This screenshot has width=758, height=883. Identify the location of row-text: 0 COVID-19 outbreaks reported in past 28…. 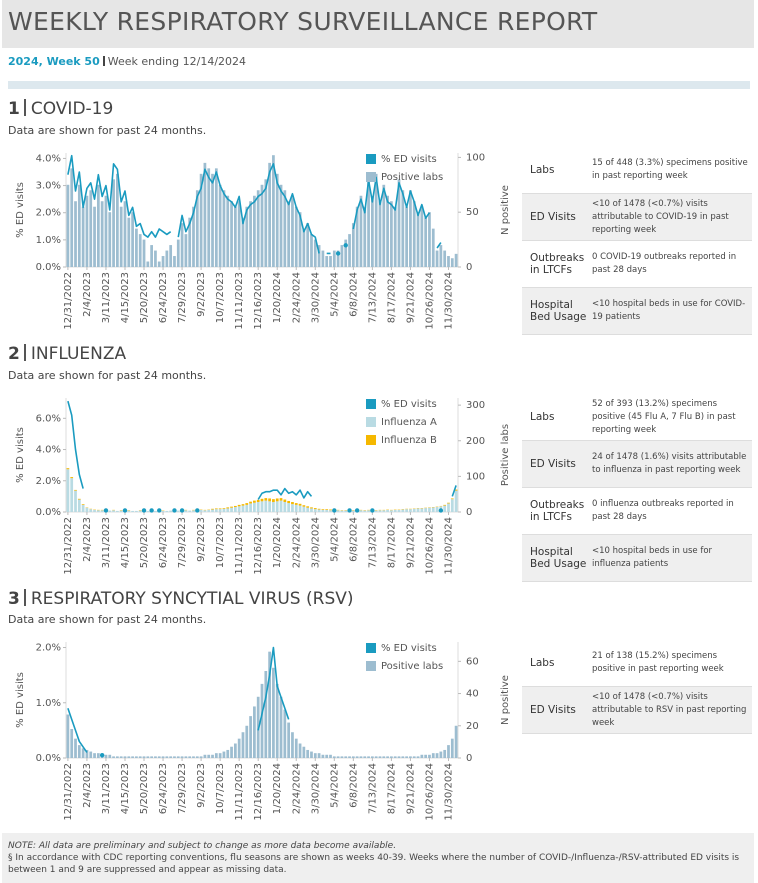
(664, 263).